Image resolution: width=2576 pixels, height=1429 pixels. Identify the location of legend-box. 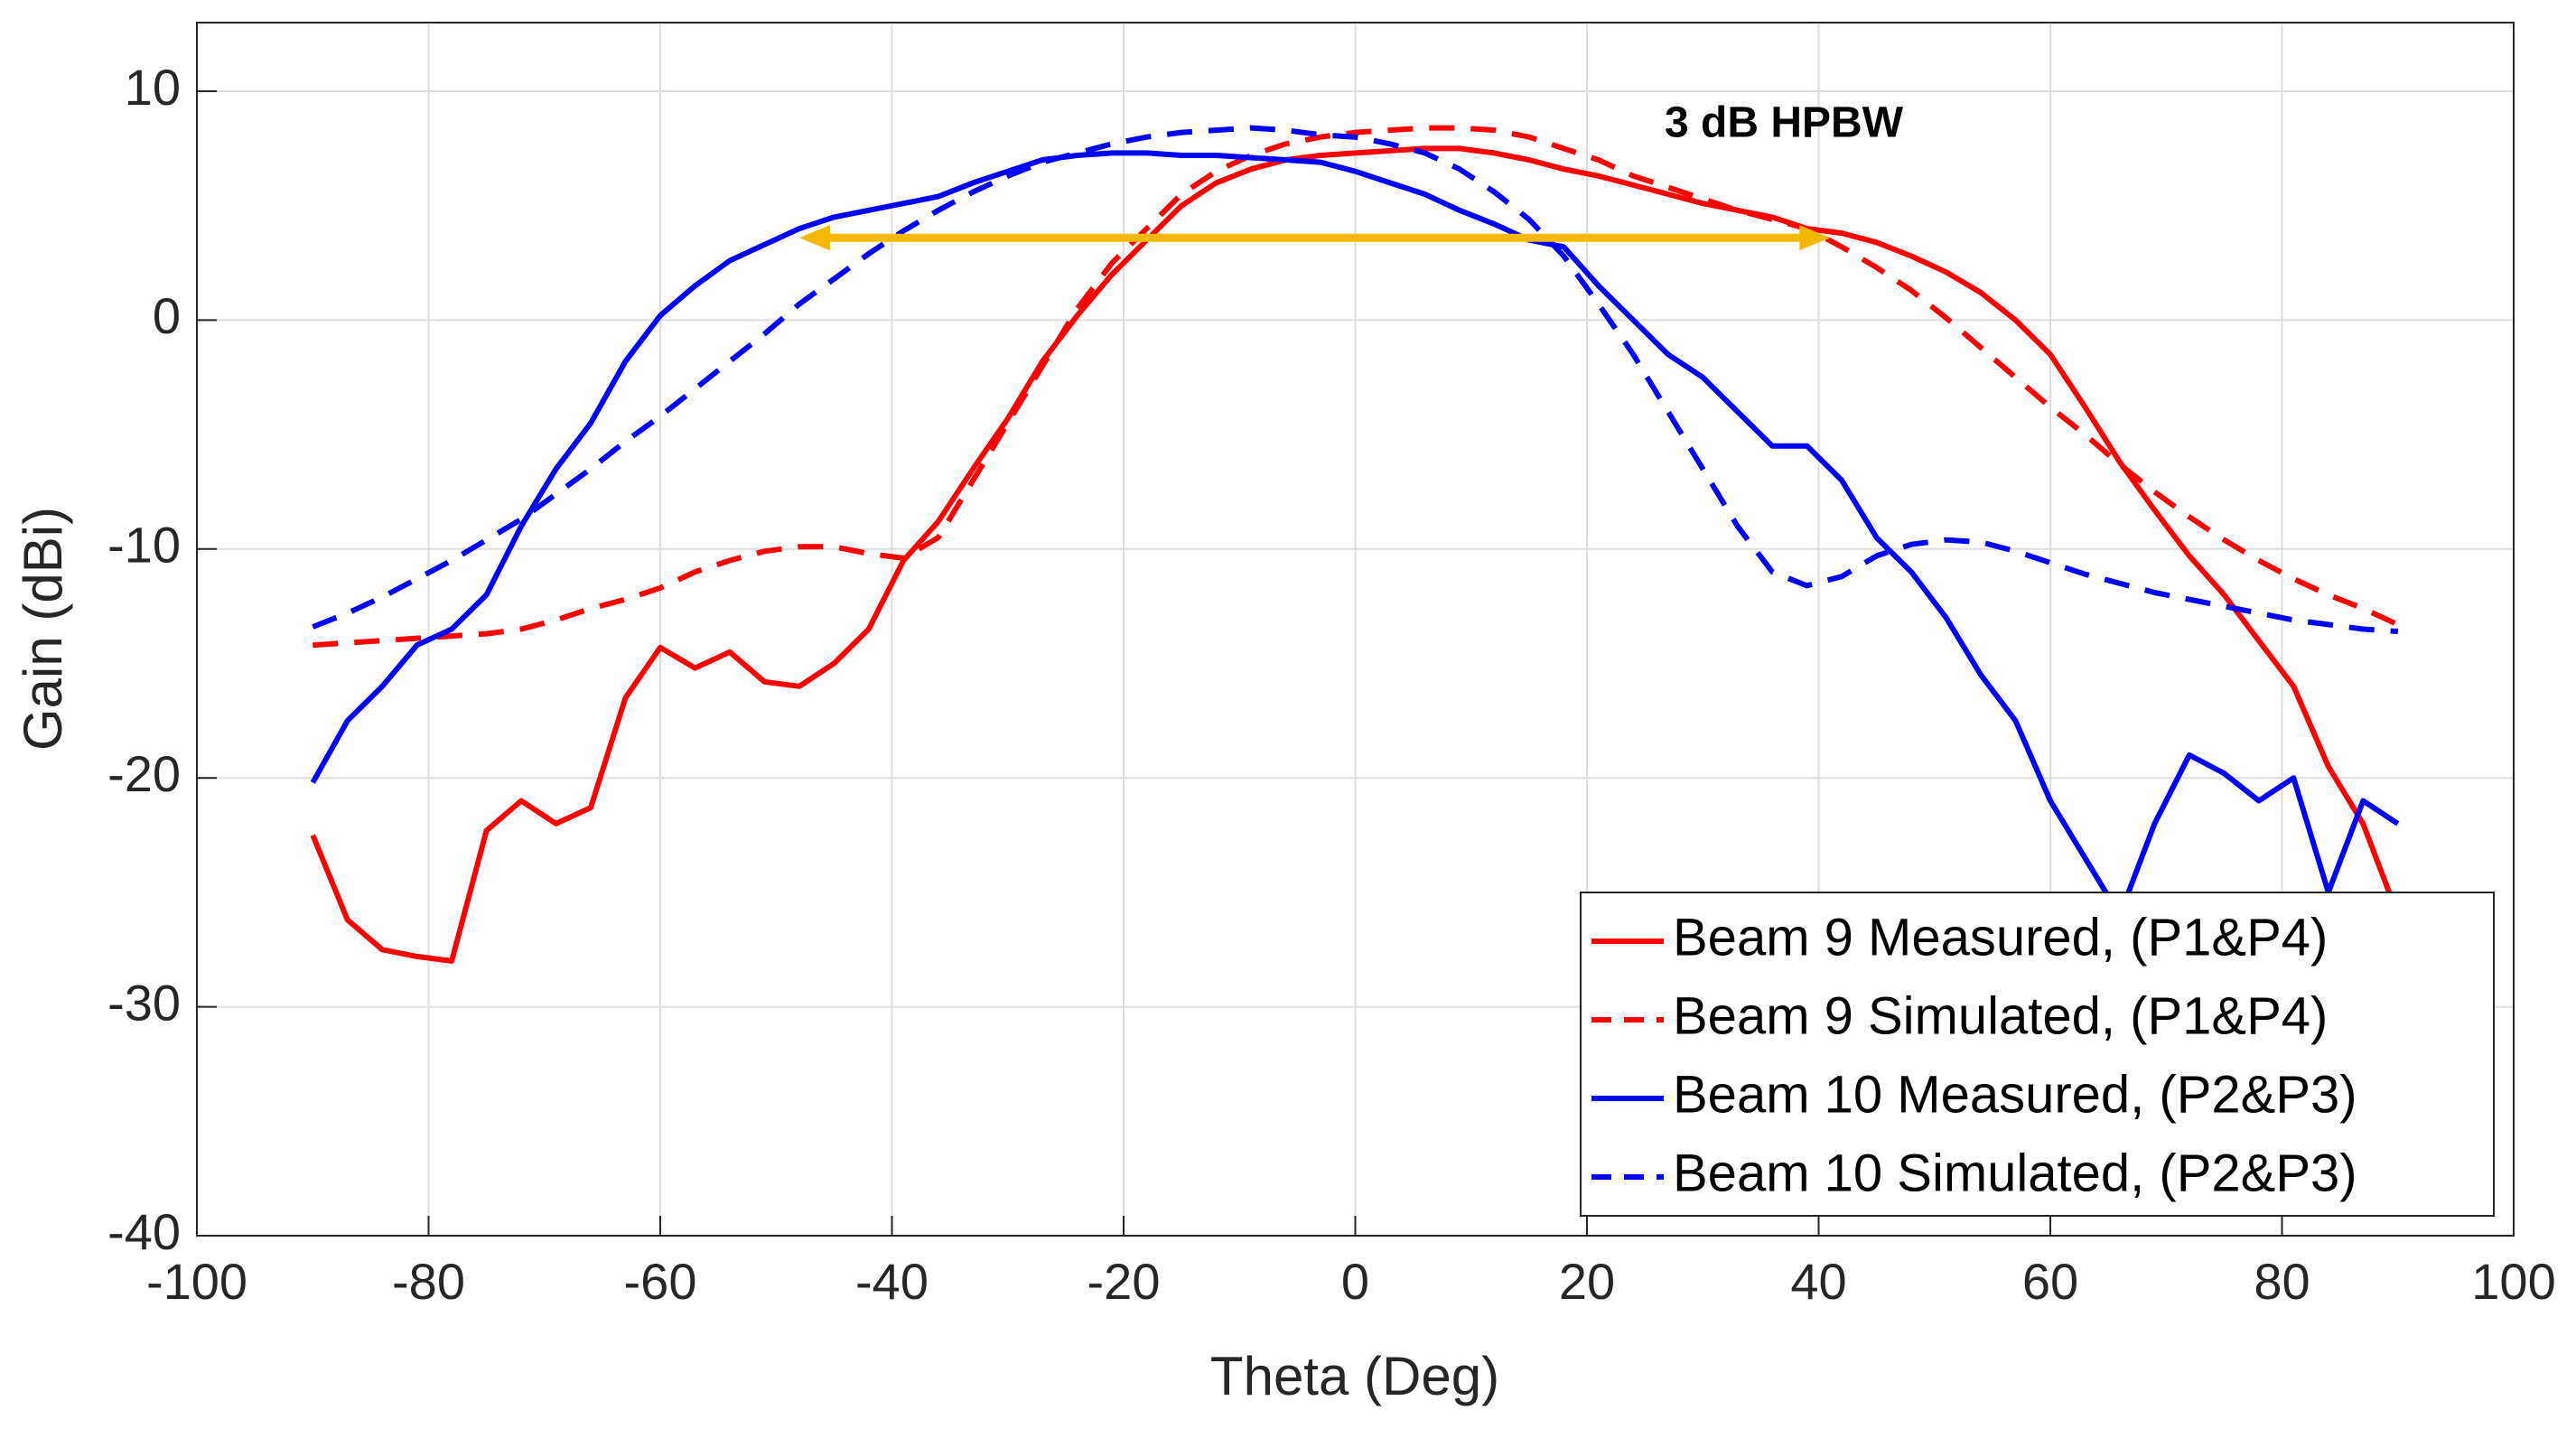
(2037, 1054).